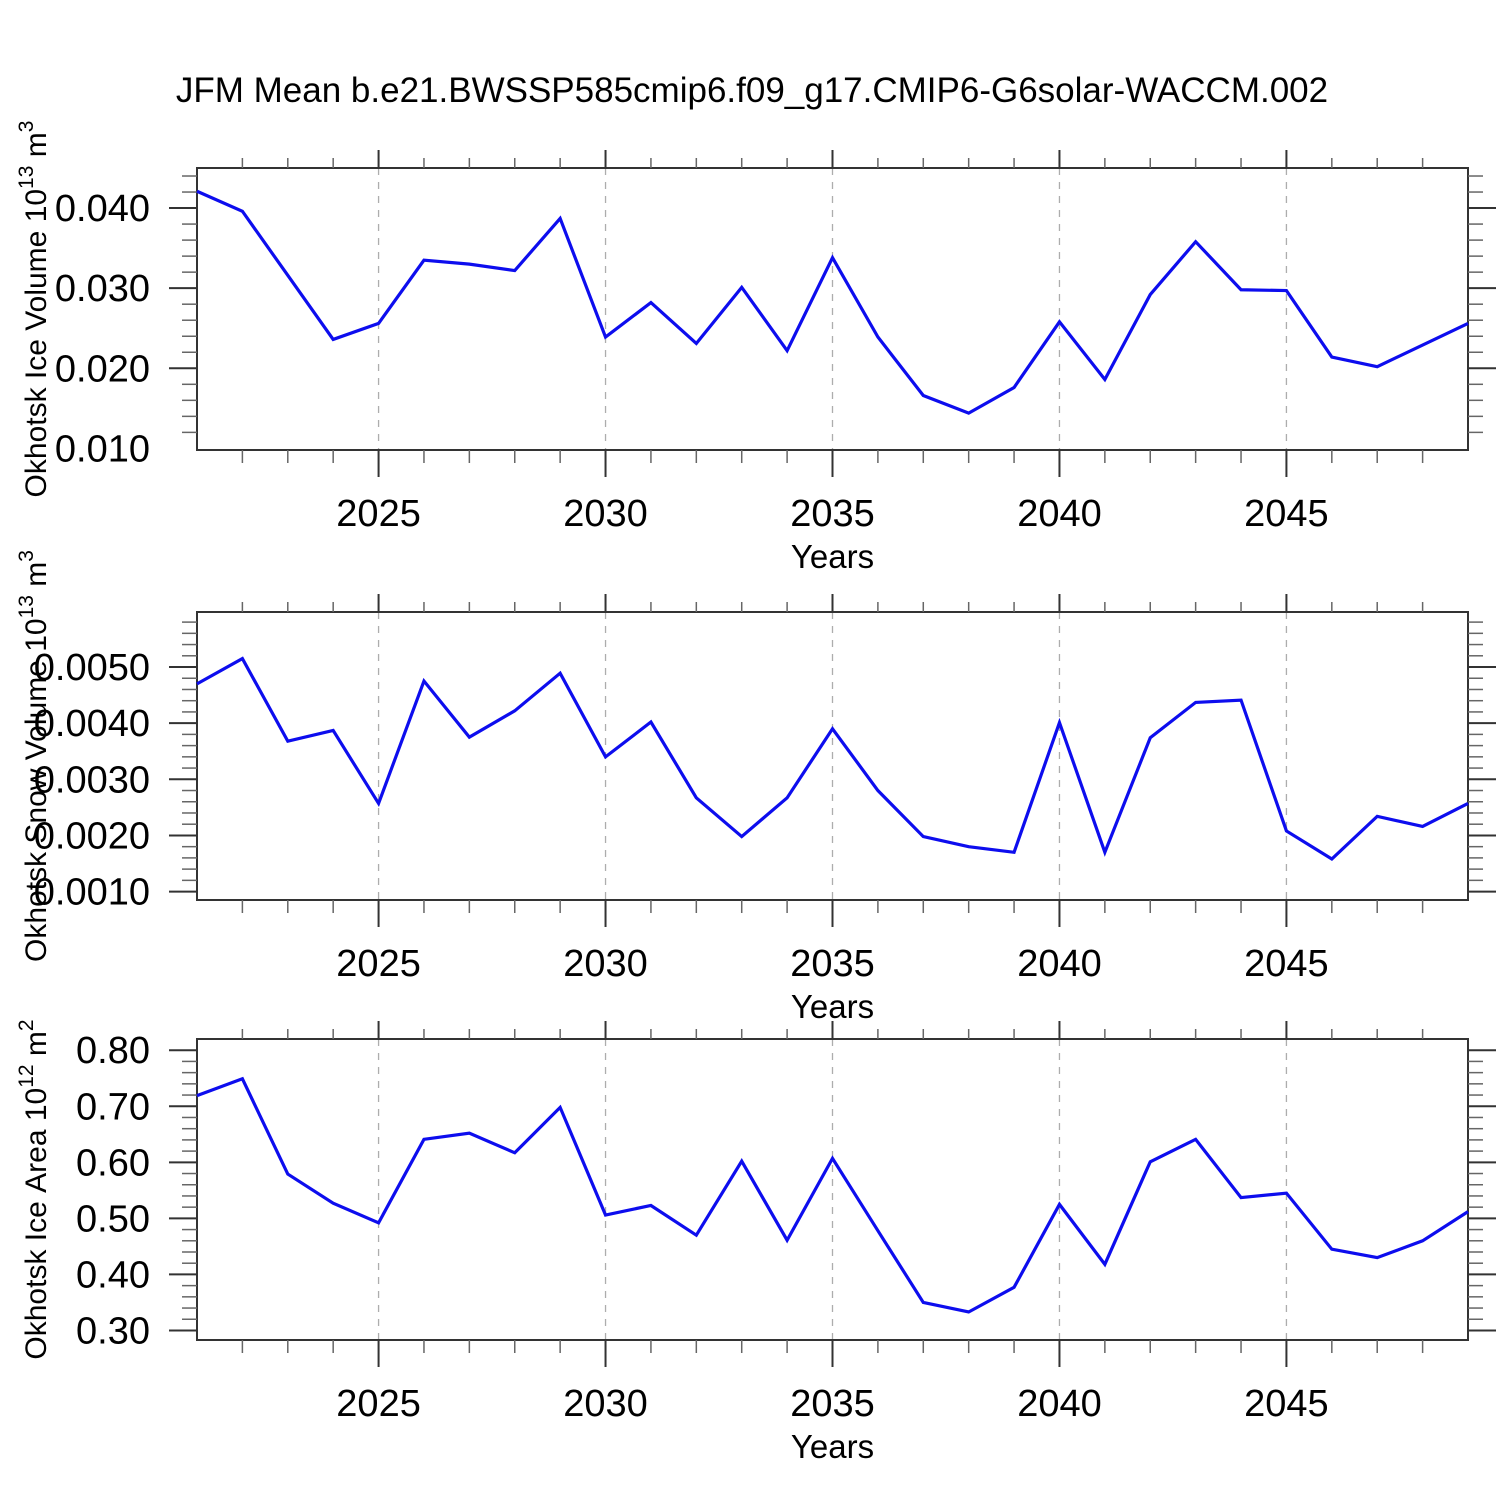 This screenshot has height=1500, width=1500. What do you see at coordinates (92, 724) in the screenshot?
I see `y-tick-label: 0.0040` at bounding box center [92, 724].